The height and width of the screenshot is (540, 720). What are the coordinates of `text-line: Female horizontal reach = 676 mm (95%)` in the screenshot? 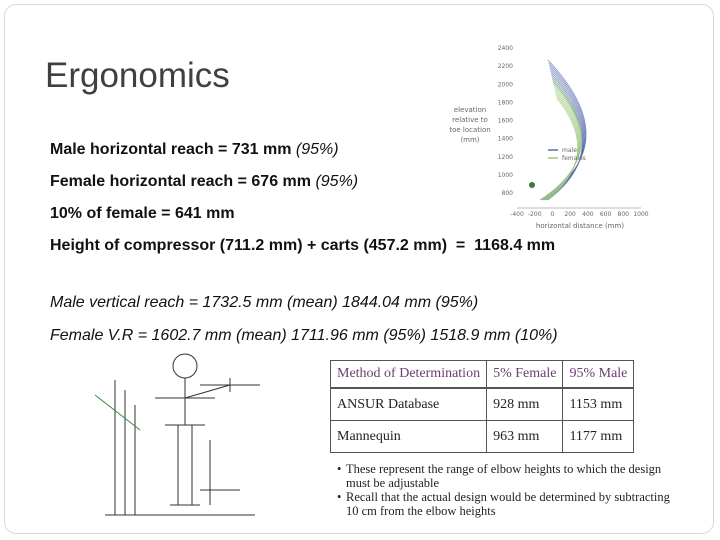 It's located at (204, 182).